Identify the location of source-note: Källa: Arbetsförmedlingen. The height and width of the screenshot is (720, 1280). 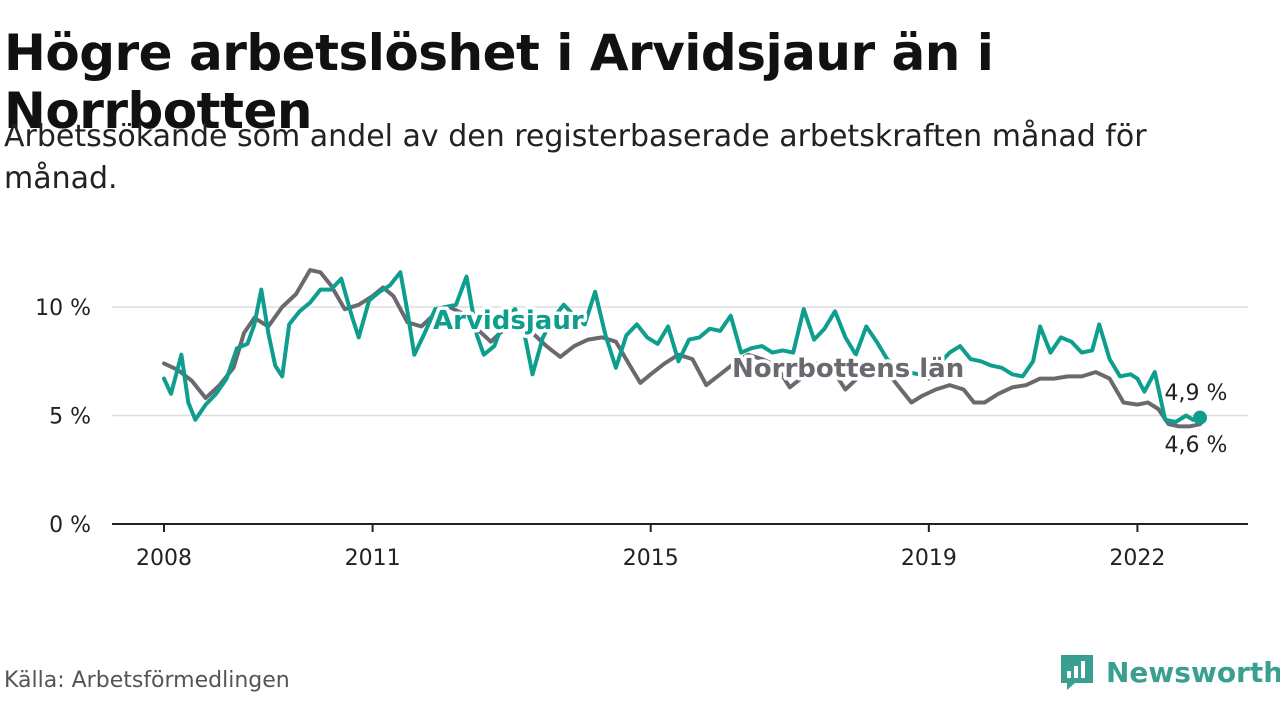
(147, 680).